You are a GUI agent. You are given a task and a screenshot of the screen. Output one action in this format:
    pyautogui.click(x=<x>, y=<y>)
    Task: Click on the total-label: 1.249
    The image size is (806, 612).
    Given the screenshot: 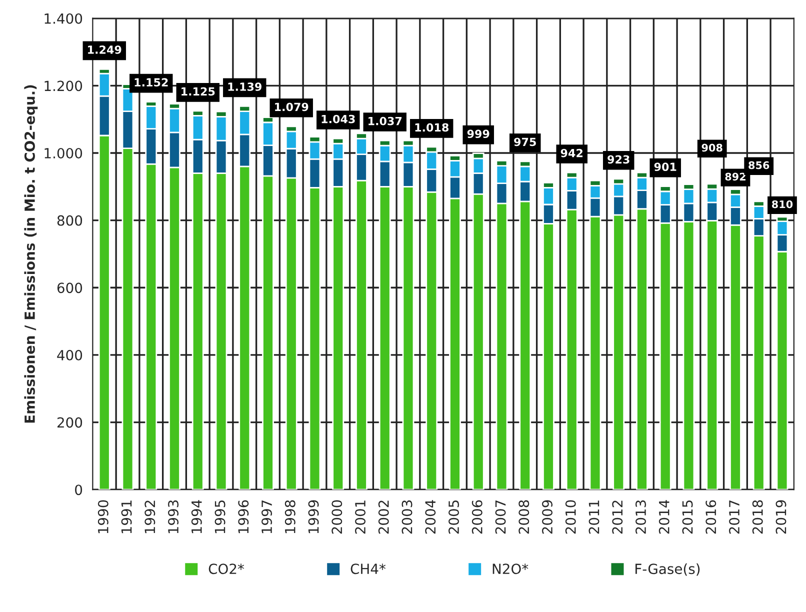 What is the action you would take?
    pyautogui.click(x=105, y=49)
    